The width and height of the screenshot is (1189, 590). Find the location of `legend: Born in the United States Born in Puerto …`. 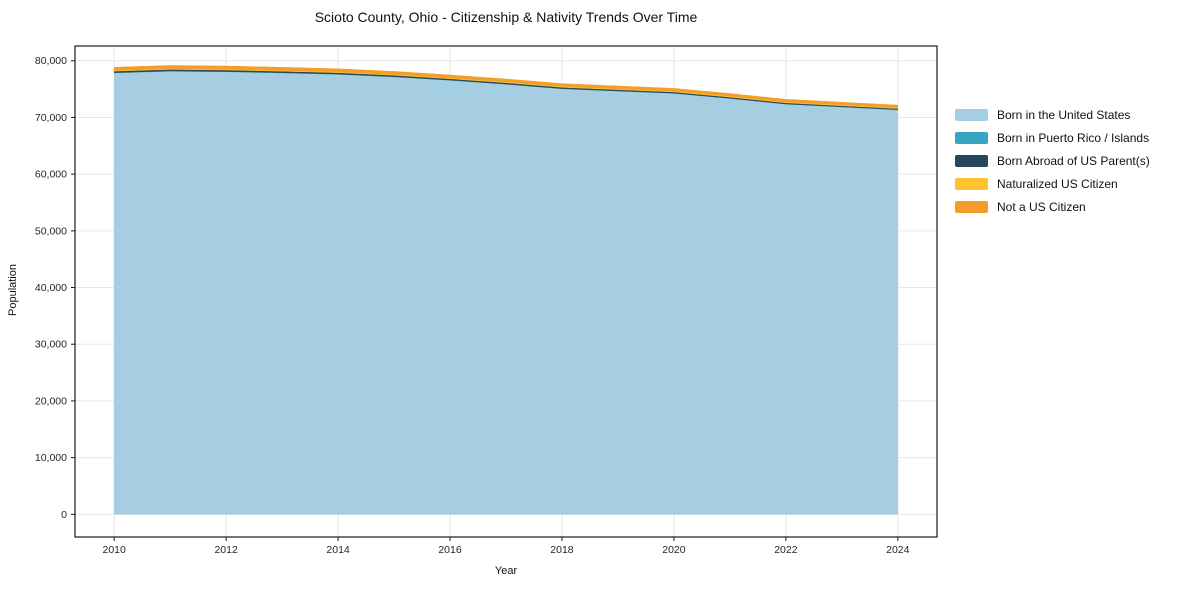

legend: Born in the United States Born in Puerto … is located at coordinates (1052, 160).